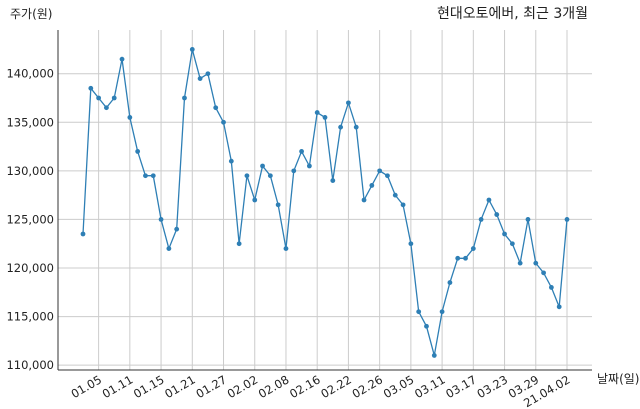 The width and height of the screenshot is (640, 409). I want to click on x-tick-label: 01.15, so click(149, 386).